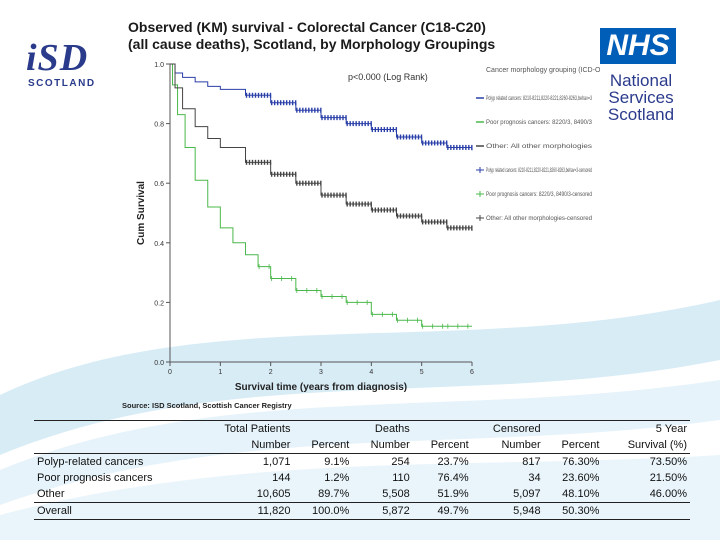  What do you see at coordinates (539, 218) in the screenshot?
I see `legend-entry-label: Other: All other morphologies-censored` at bounding box center [539, 218].